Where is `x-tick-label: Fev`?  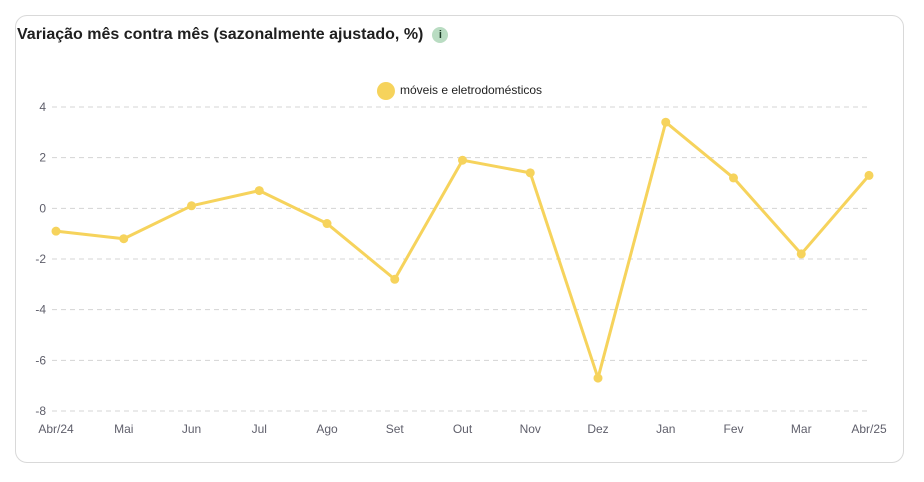 x-tick-label: Fev is located at coordinates (733, 429).